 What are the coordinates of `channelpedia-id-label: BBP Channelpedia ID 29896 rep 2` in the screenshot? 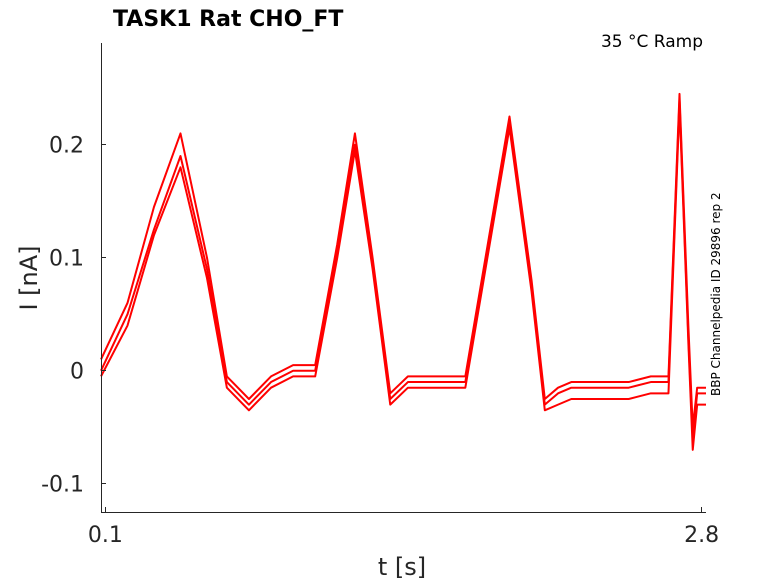 It's located at (716, 294).